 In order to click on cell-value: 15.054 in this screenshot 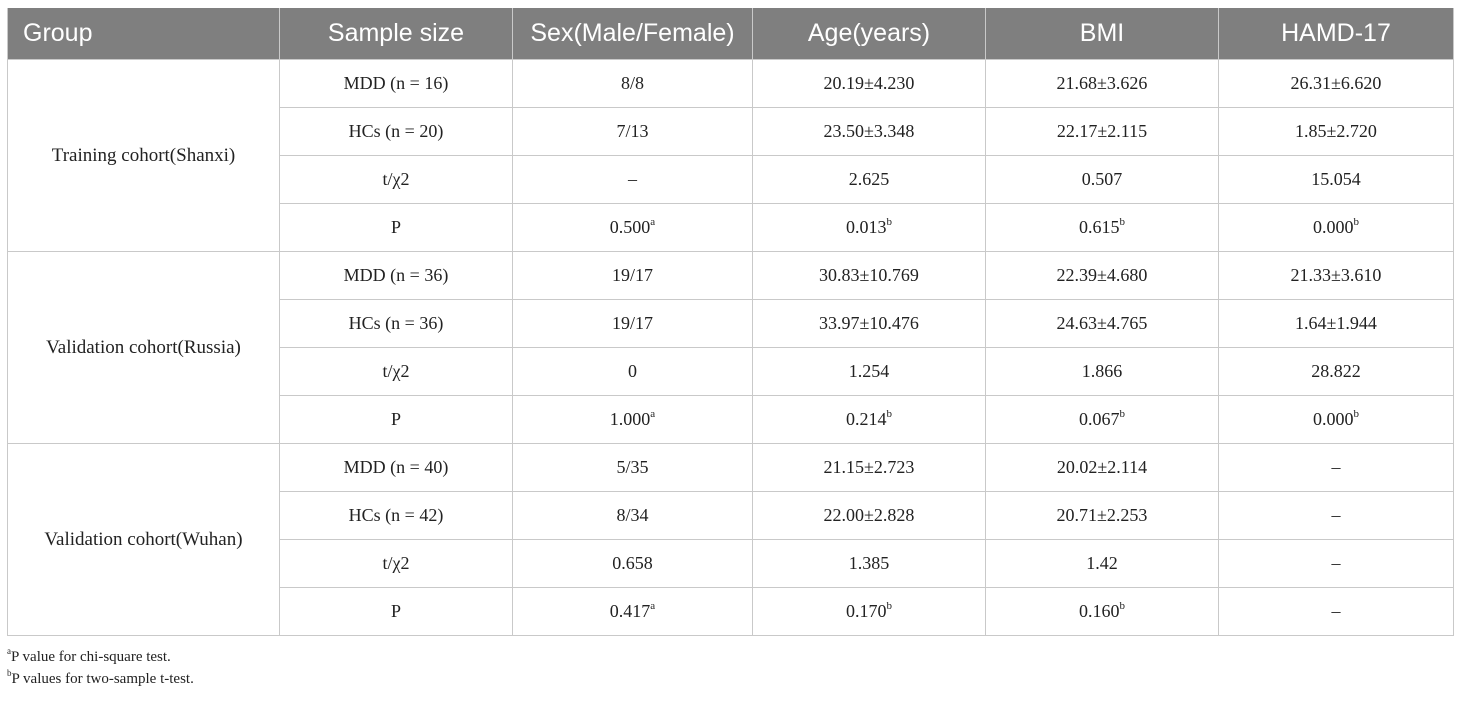, I will do `click(1336, 179)`.